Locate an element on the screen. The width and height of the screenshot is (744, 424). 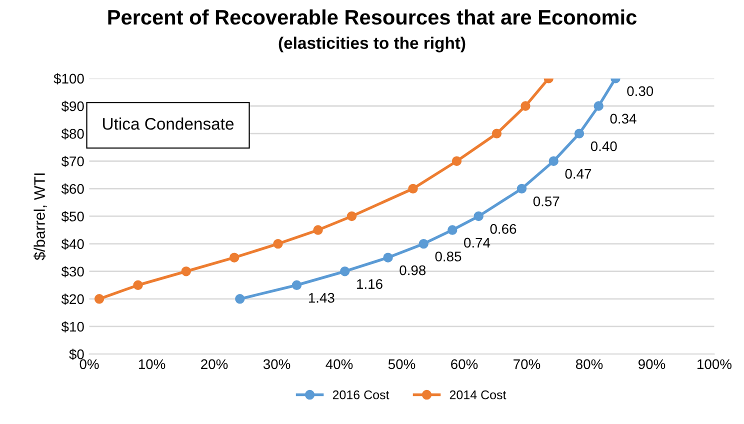
y-tick-label: $90 is located at coordinates (72, 106).